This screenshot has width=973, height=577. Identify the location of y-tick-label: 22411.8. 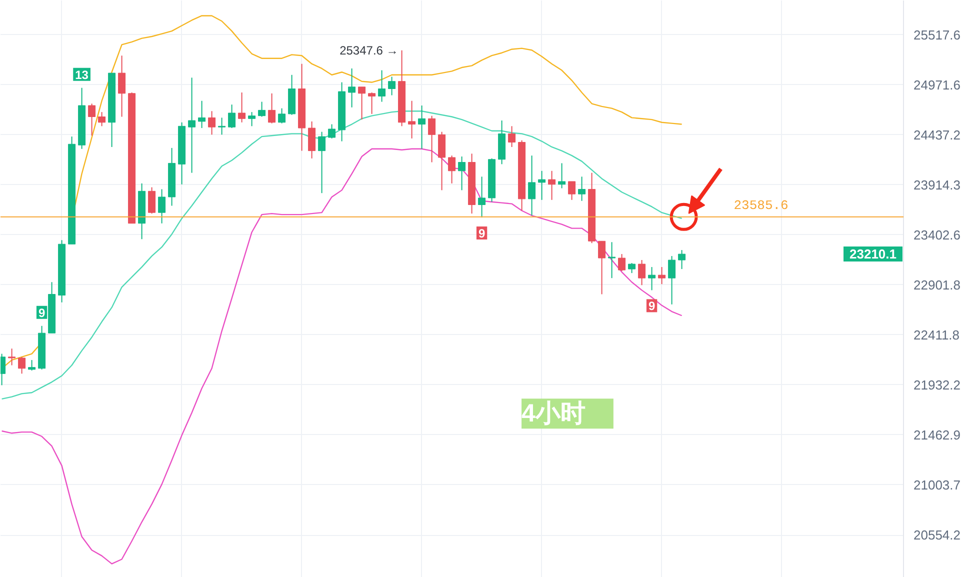
(937, 334).